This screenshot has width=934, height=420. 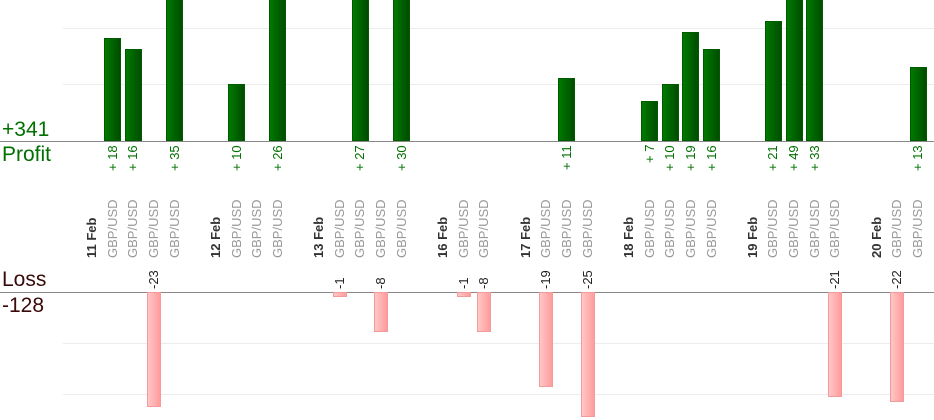 I want to click on profit-value-label: + 21, so click(x=773, y=158).